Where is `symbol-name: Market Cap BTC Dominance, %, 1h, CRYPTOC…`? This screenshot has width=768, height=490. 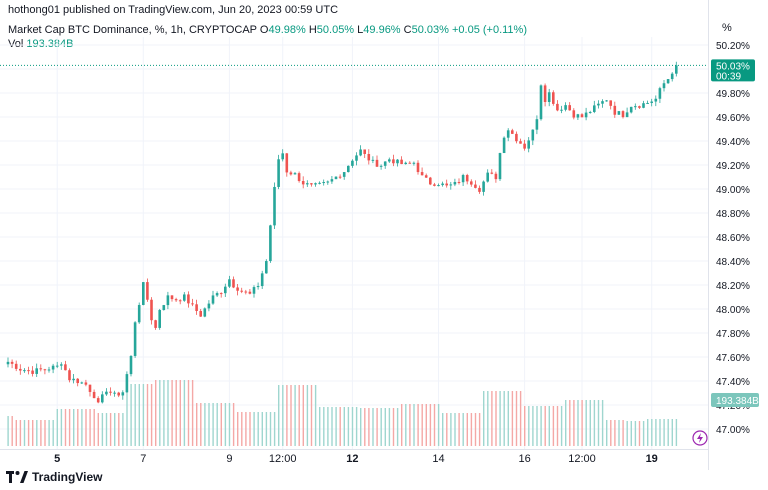 symbol-name: Market Cap BTC Dominance, %, 1h, CRYPTOC… is located at coordinates (132, 30).